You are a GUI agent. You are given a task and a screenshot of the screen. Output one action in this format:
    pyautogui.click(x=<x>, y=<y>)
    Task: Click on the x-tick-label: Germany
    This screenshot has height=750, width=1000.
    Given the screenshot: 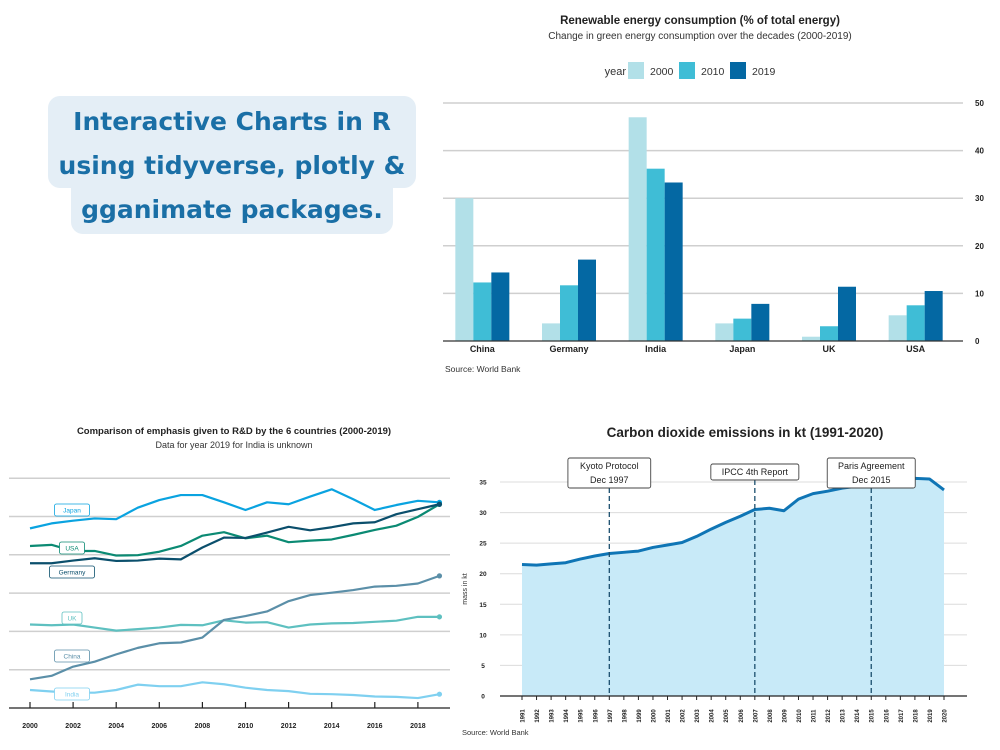 What is the action you would take?
    pyautogui.click(x=568, y=349)
    